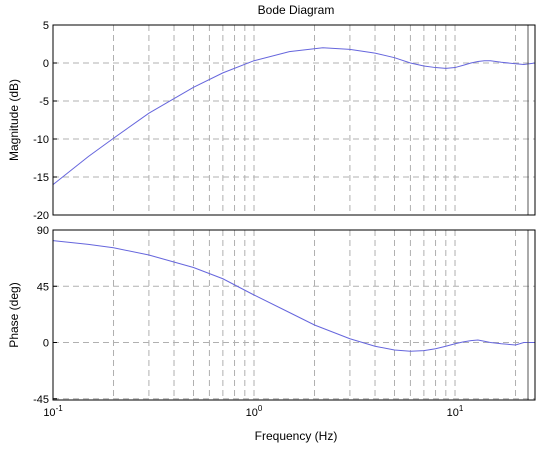 The height and width of the screenshot is (450, 550). Describe the element at coordinates (41, 216) in the screenshot. I see `ytick-label: -20` at that location.